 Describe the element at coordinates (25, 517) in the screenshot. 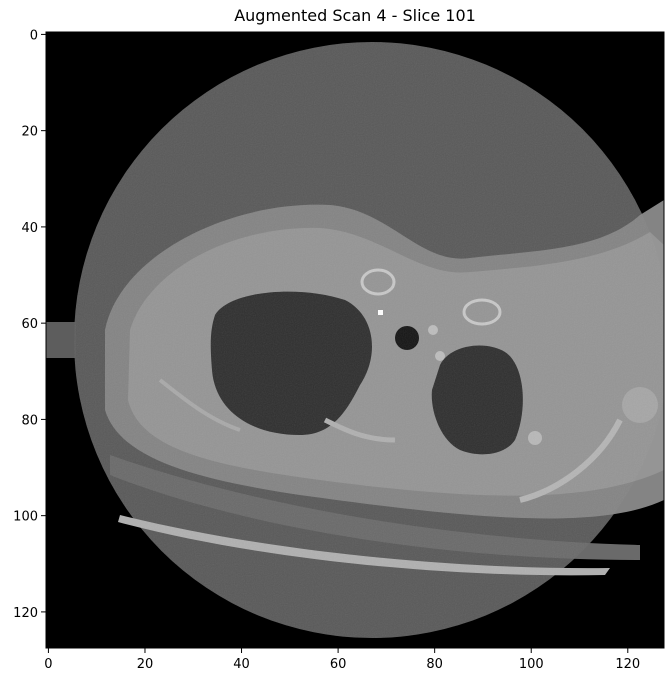

I see `y-tick-label: 100` at that location.